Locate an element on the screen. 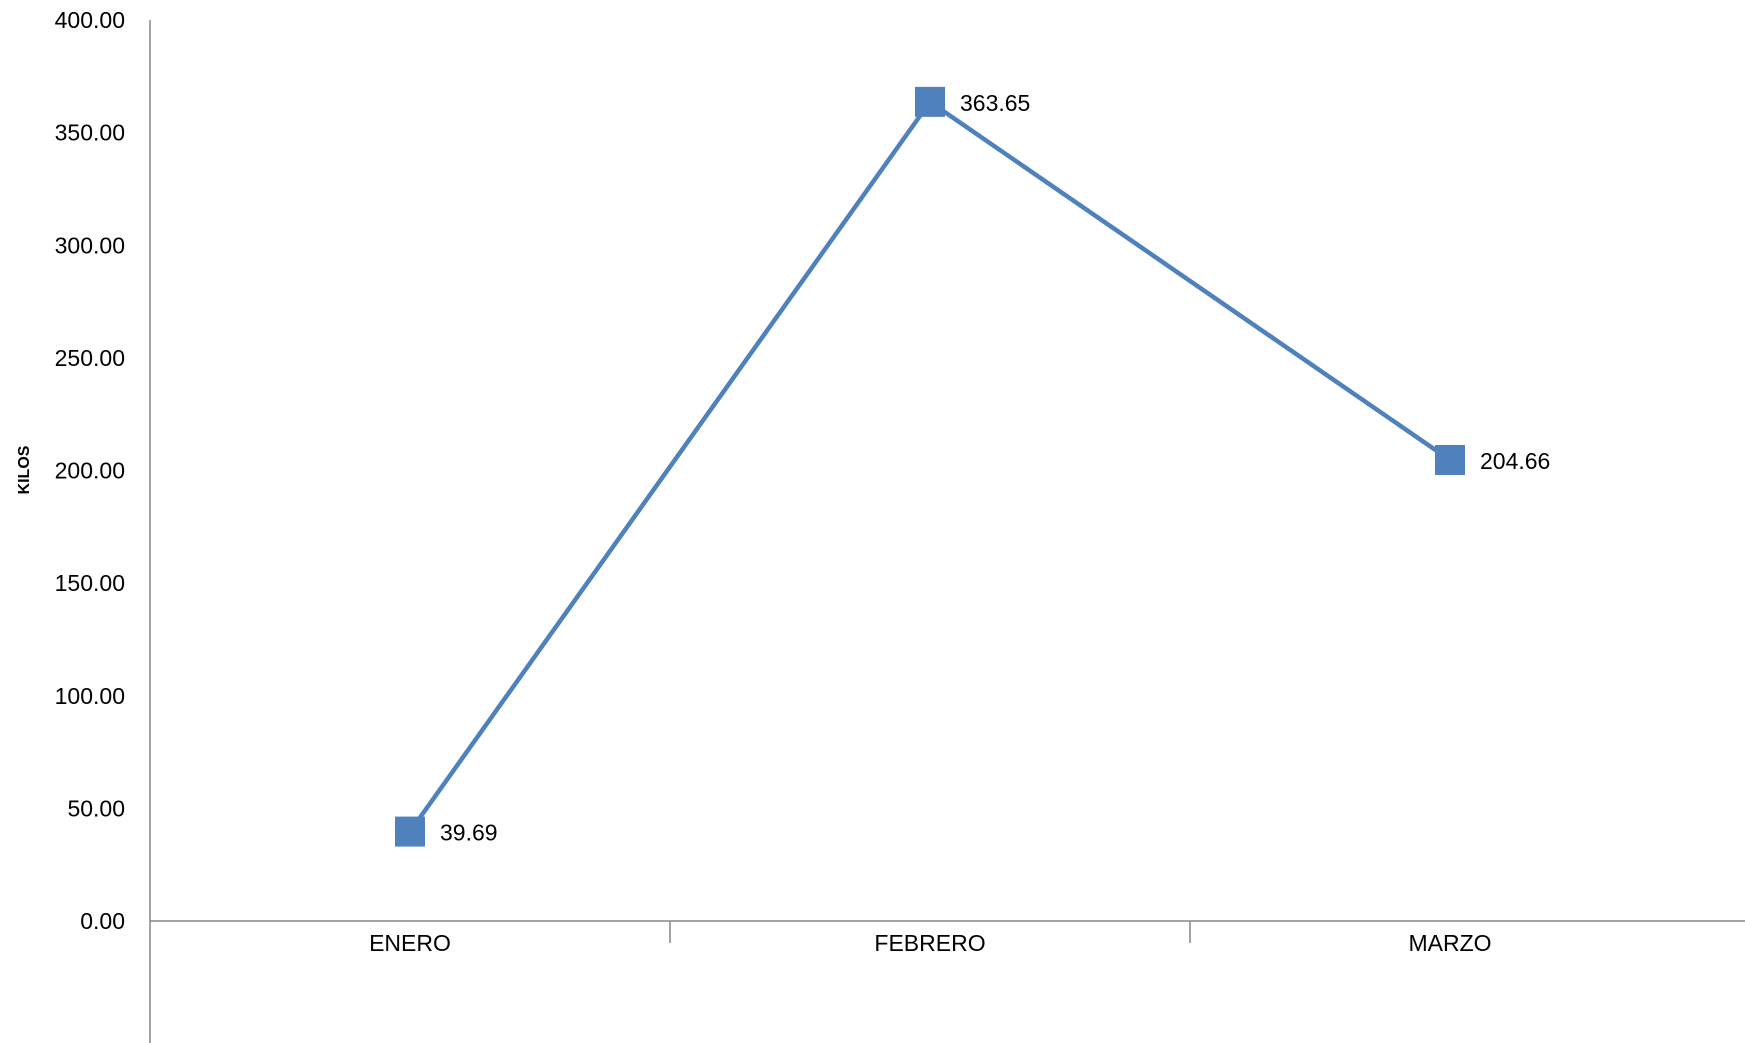  y-tick-label: 250.00 is located at coordinates (90, 358).